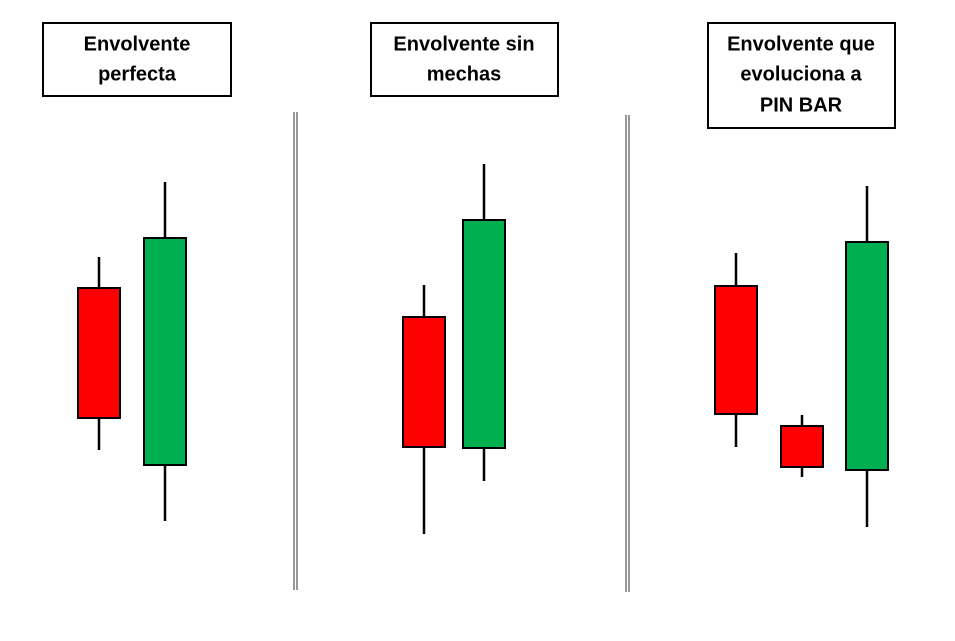  I want to click on label-line: Envolvente que, so click(801, 44).